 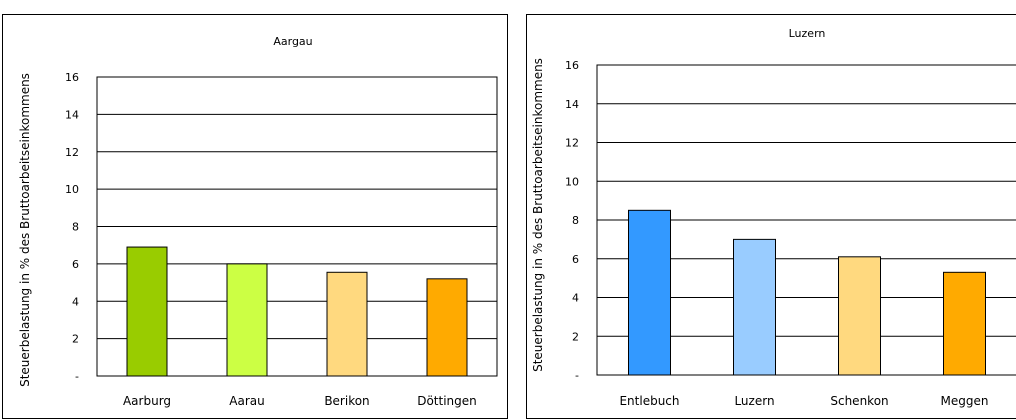 I want to click on x-tick-label: Luzern, so click(x=754, y=401).